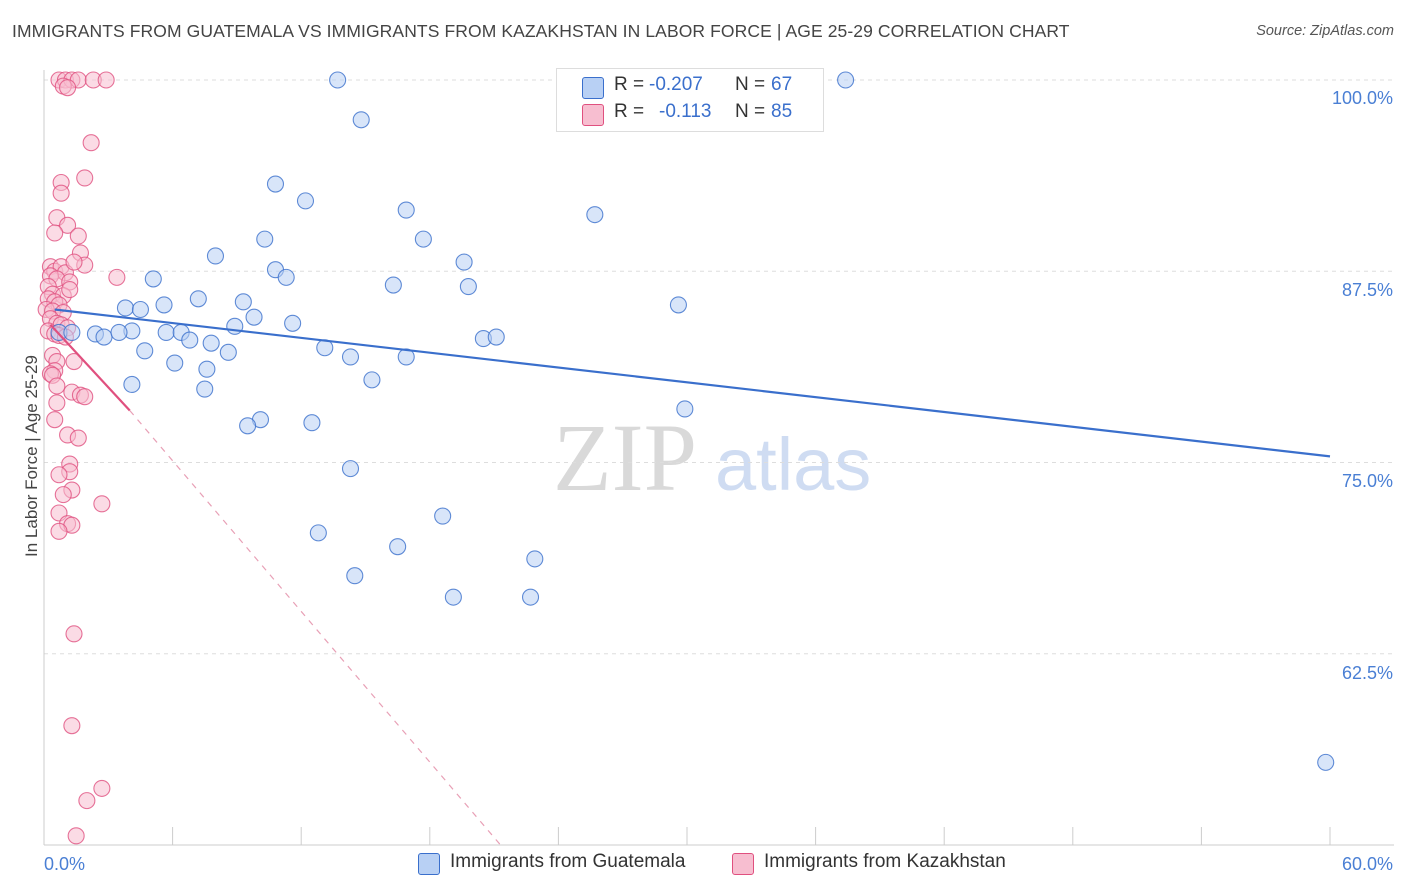 The height and width of the screenshot is (892, 1406). What do you see at coordinates (64, 864) in the screenshot?
I see `x-tick-label: 0.0%` at bounding box center [64, 864].